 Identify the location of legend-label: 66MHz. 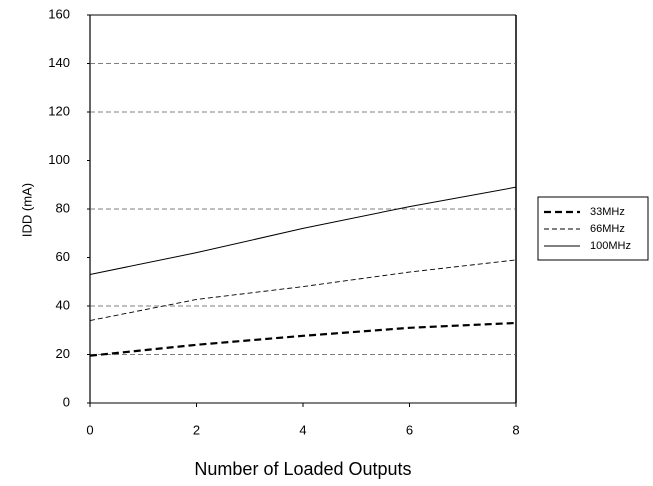
(607, 229).